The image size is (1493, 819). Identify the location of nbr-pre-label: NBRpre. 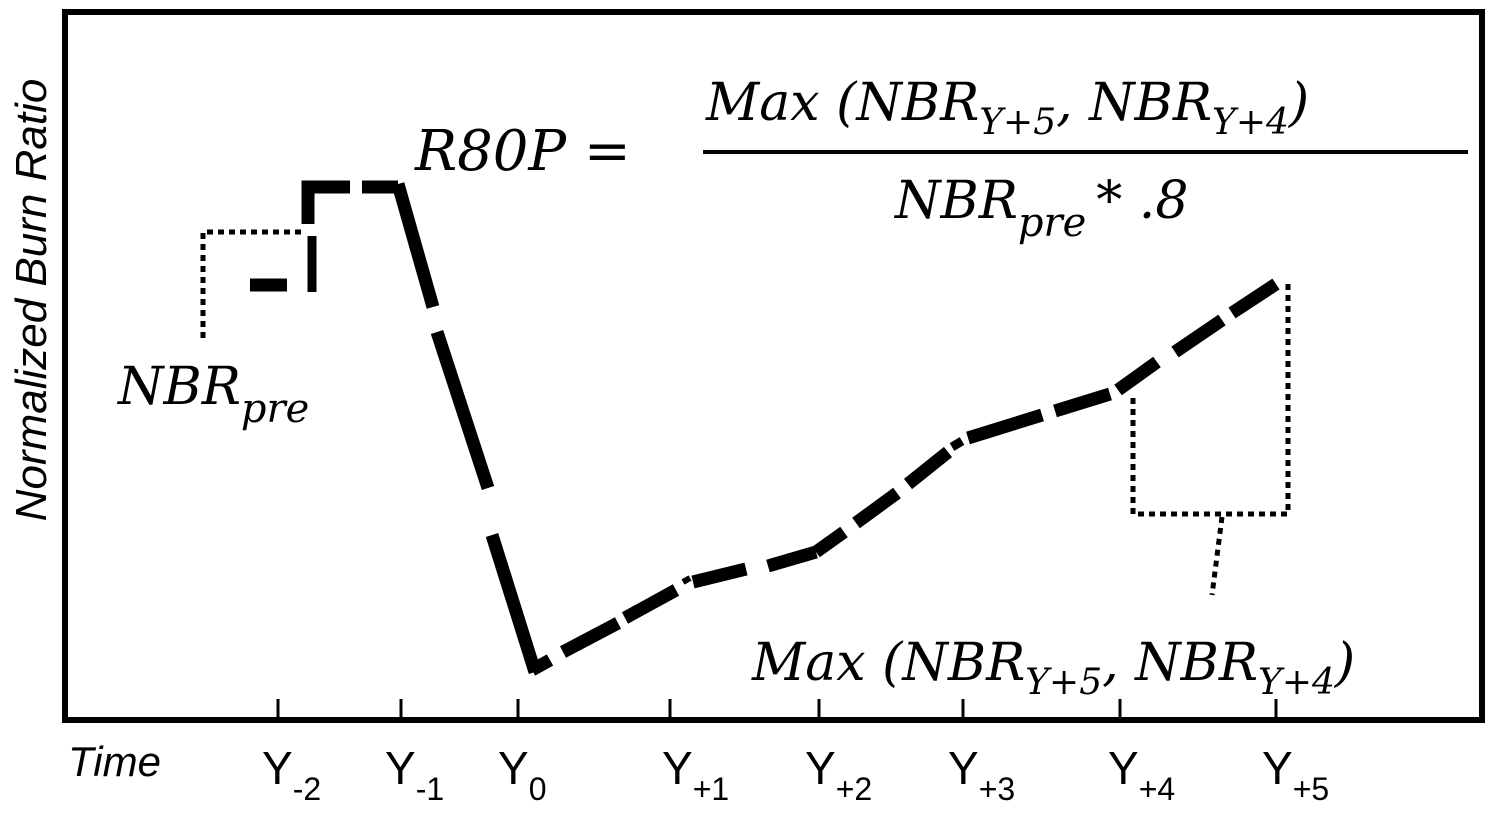
(212, 394).